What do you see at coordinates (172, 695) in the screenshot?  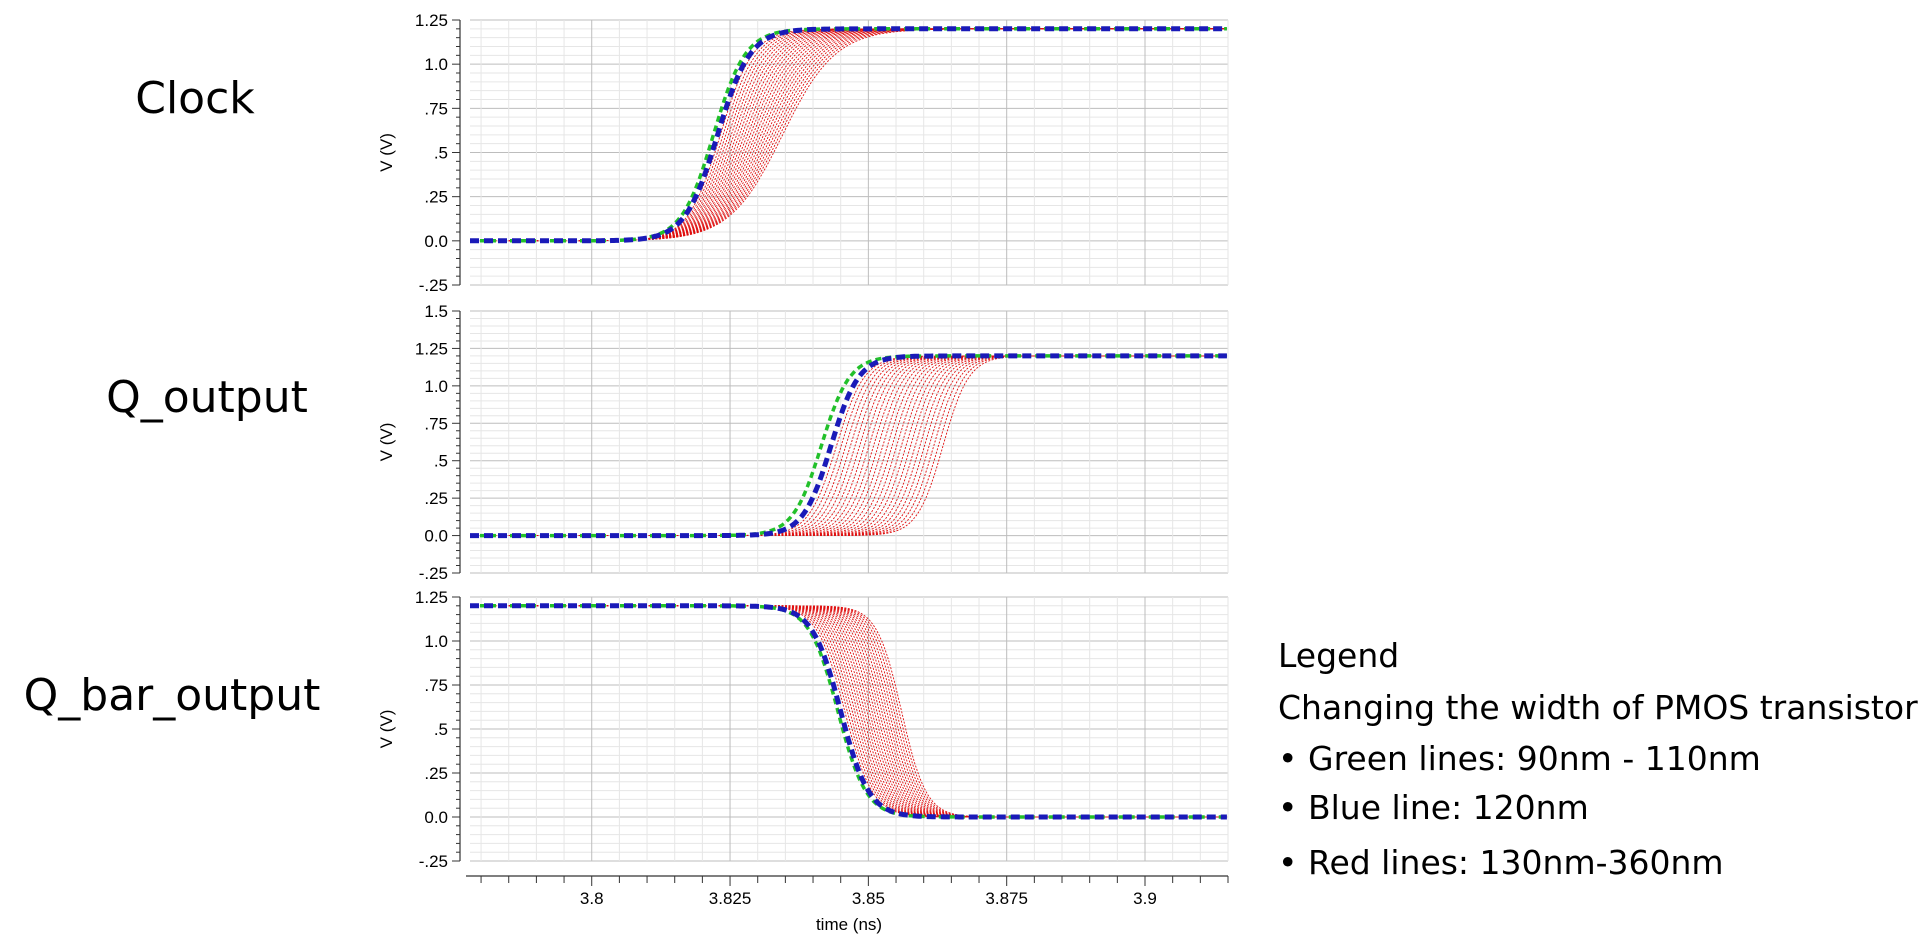 I see `signal-label: Q_bar_output` at bounding box center [172, 695].